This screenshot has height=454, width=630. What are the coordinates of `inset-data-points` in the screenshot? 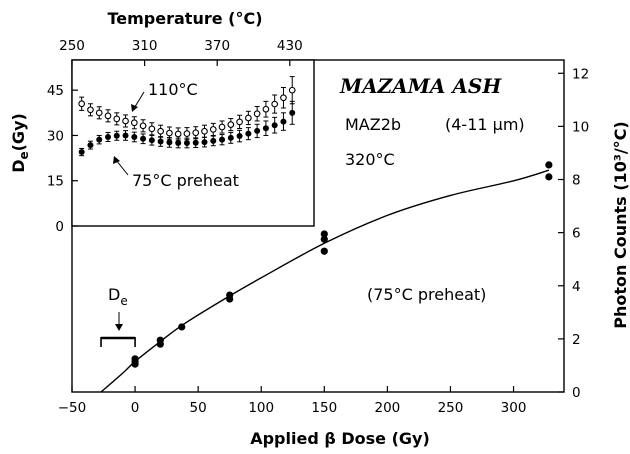 It's located at (187, 116).